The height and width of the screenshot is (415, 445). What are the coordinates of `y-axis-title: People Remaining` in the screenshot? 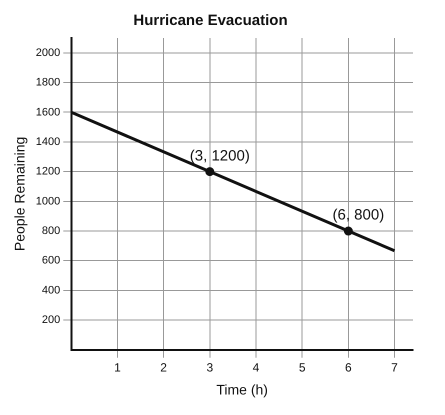 It's located at (19, 194).